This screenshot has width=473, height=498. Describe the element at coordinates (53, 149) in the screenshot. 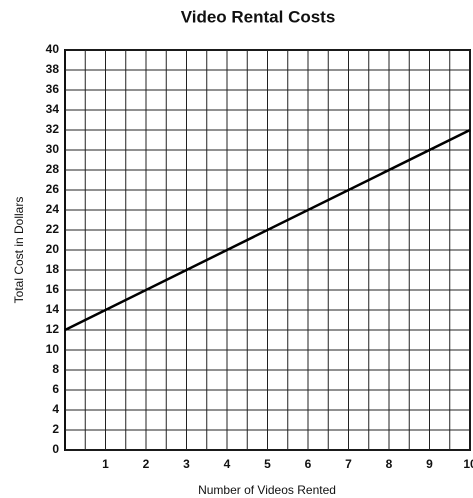

I see `y-tick-label: 30` at that location.